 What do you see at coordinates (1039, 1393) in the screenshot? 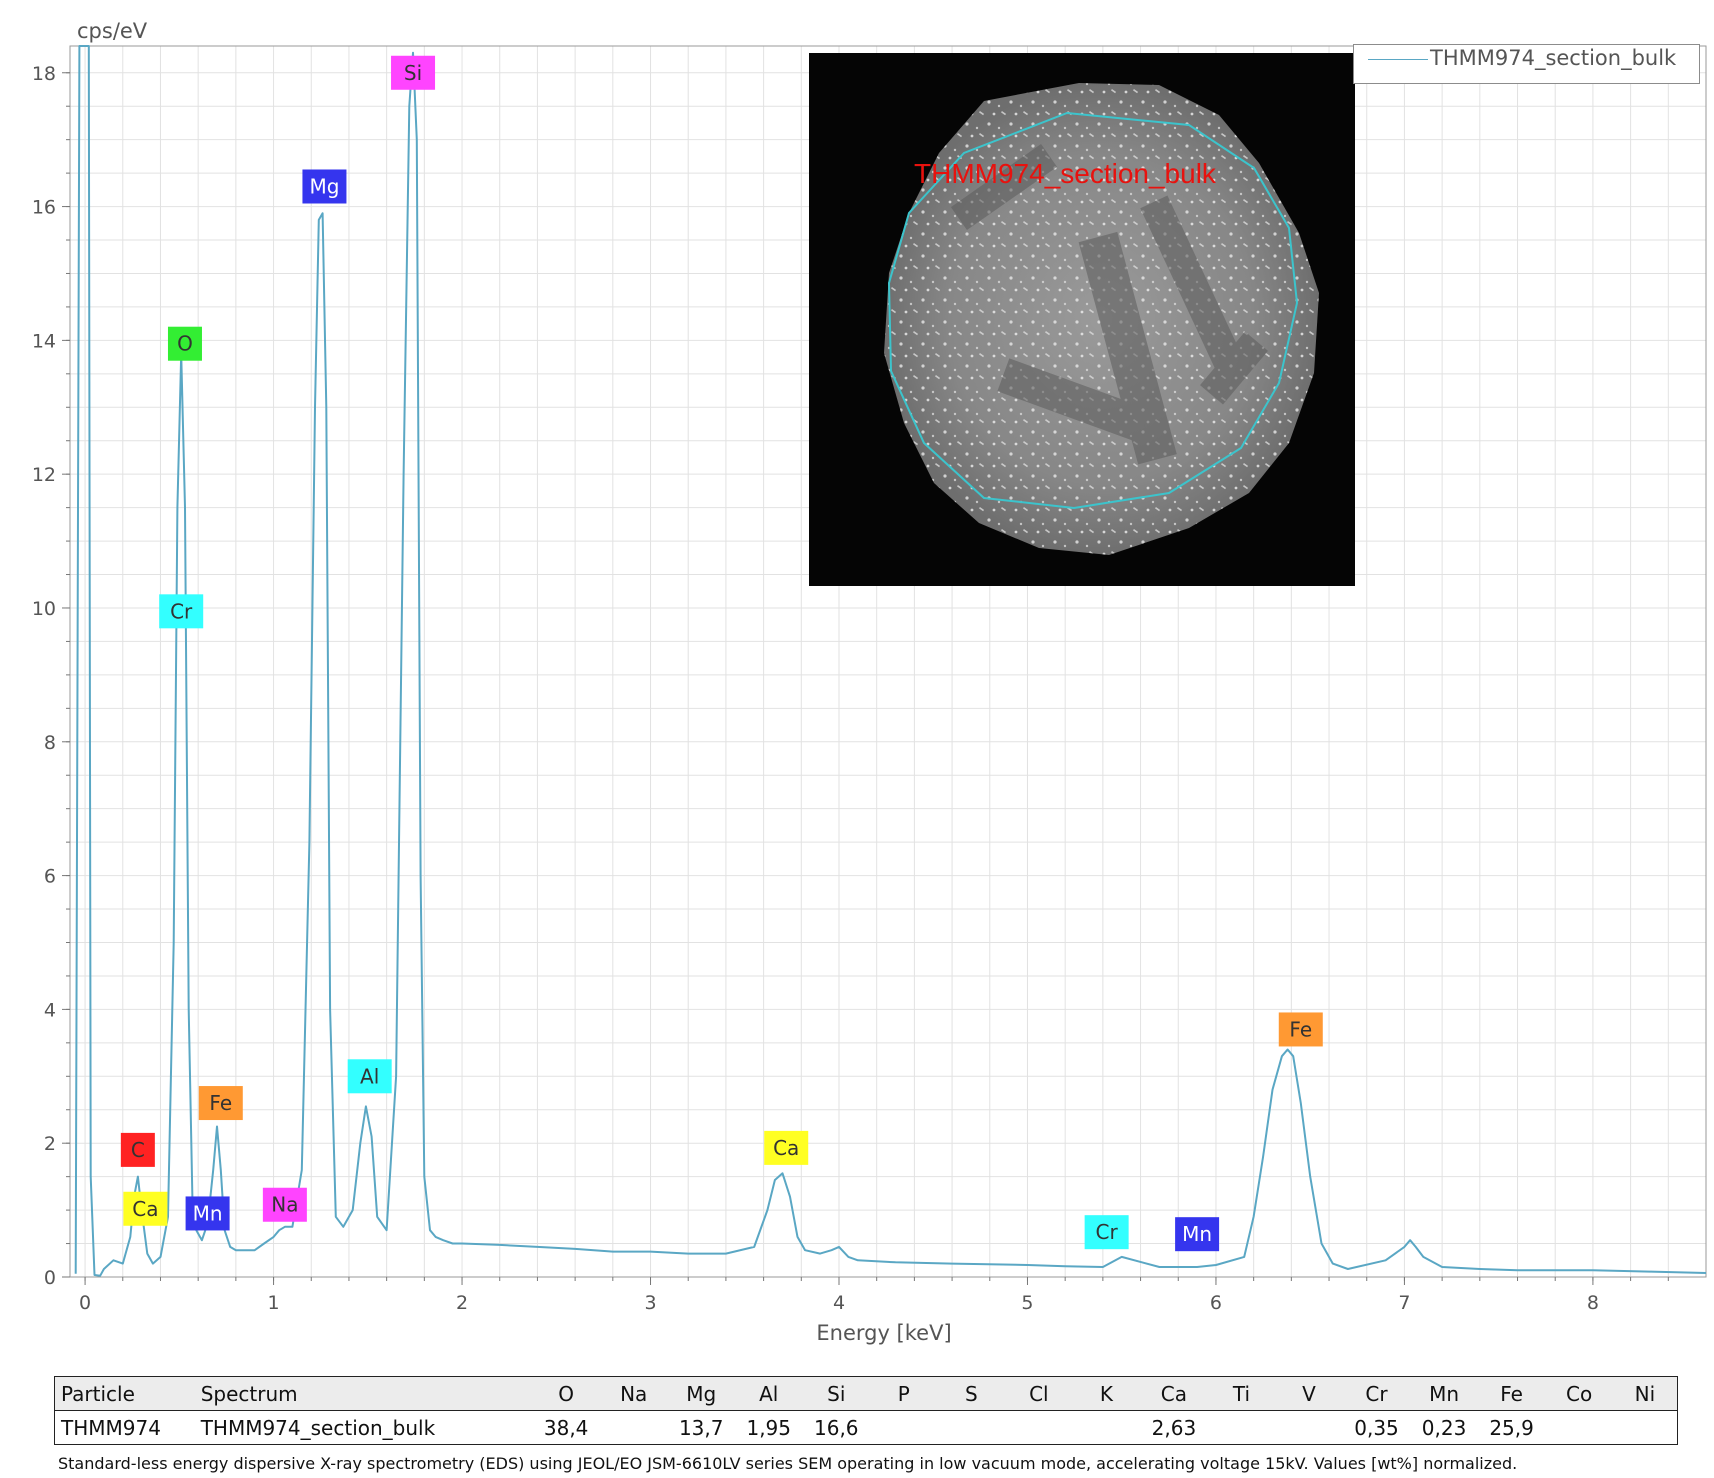
I see `table-header-cl: Cl` at bounding box center [1039, 1393].